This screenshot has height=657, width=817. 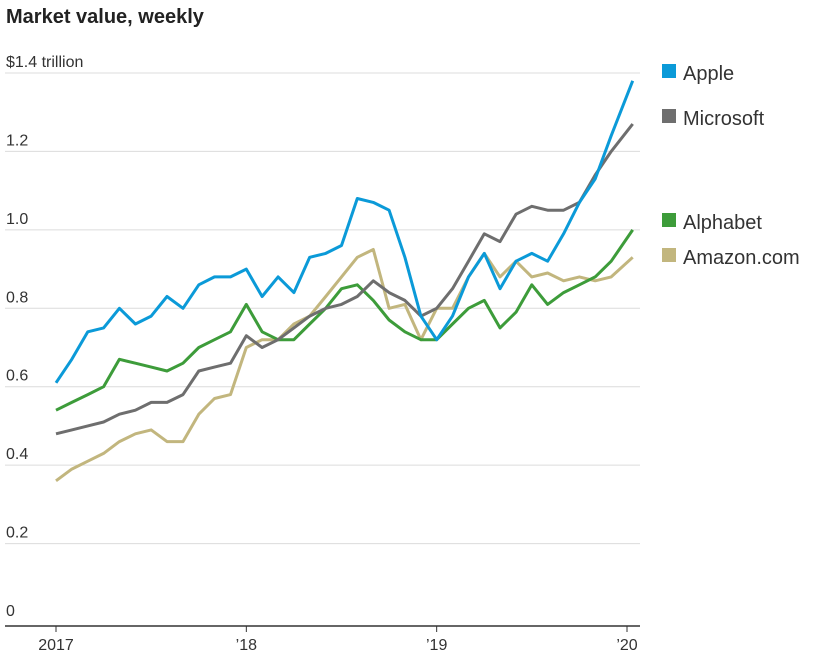 What do you see at coordinates (17, 297) in the screenshot?
I see `y-tick-label: 0.8` at bounding box center [17, 297].